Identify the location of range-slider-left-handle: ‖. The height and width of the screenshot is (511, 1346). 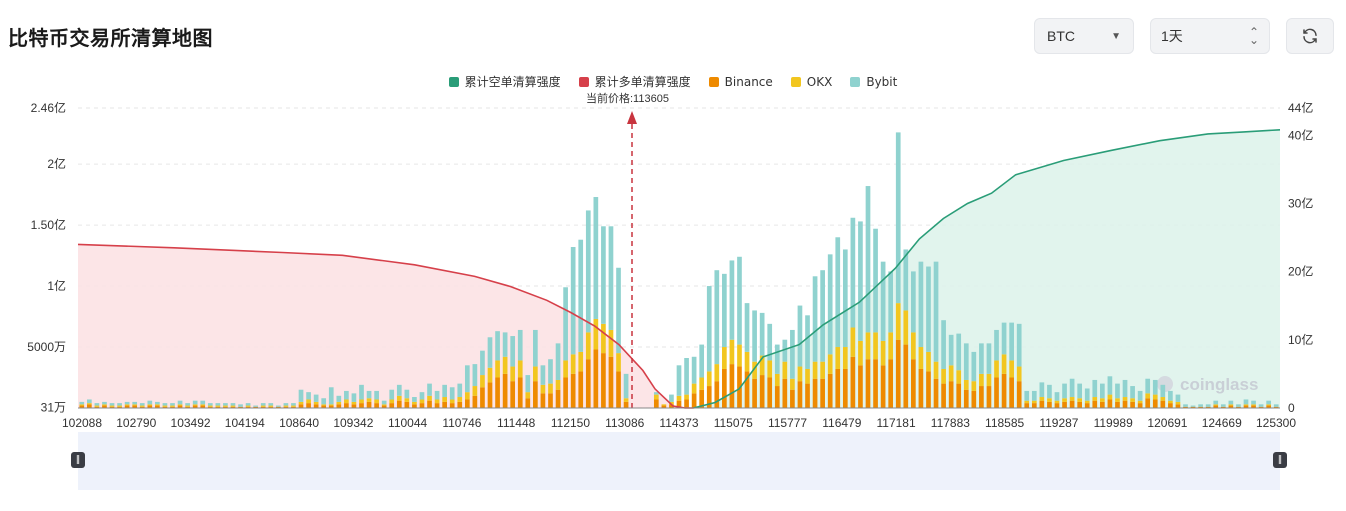
(78, 460).